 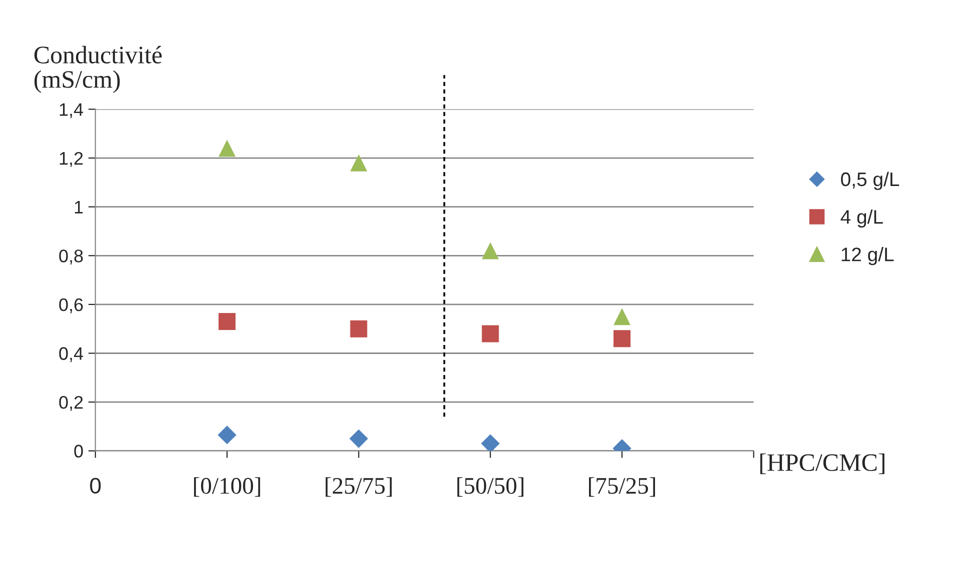 I want to click on legend-label: 12 g/L, so click(x=868, y=256).